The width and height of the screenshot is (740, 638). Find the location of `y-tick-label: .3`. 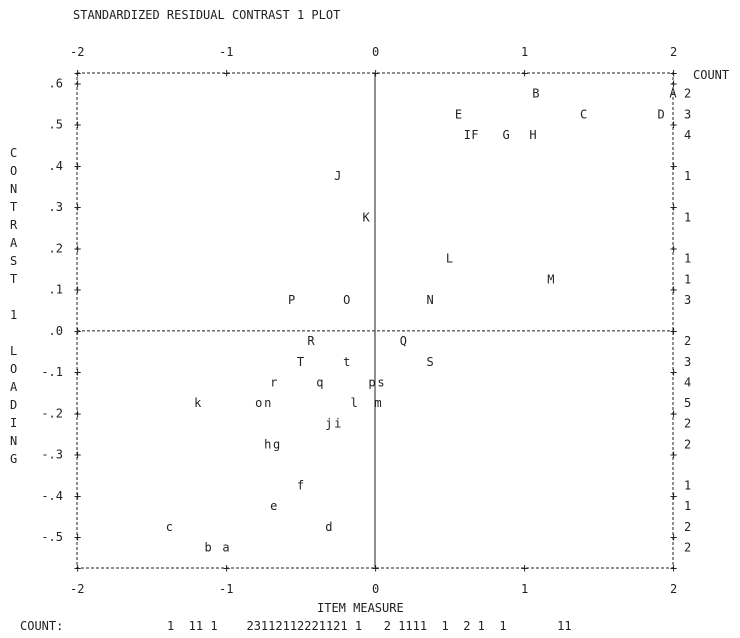

y-tick-label: .3 is located at coordinates (56, 207).